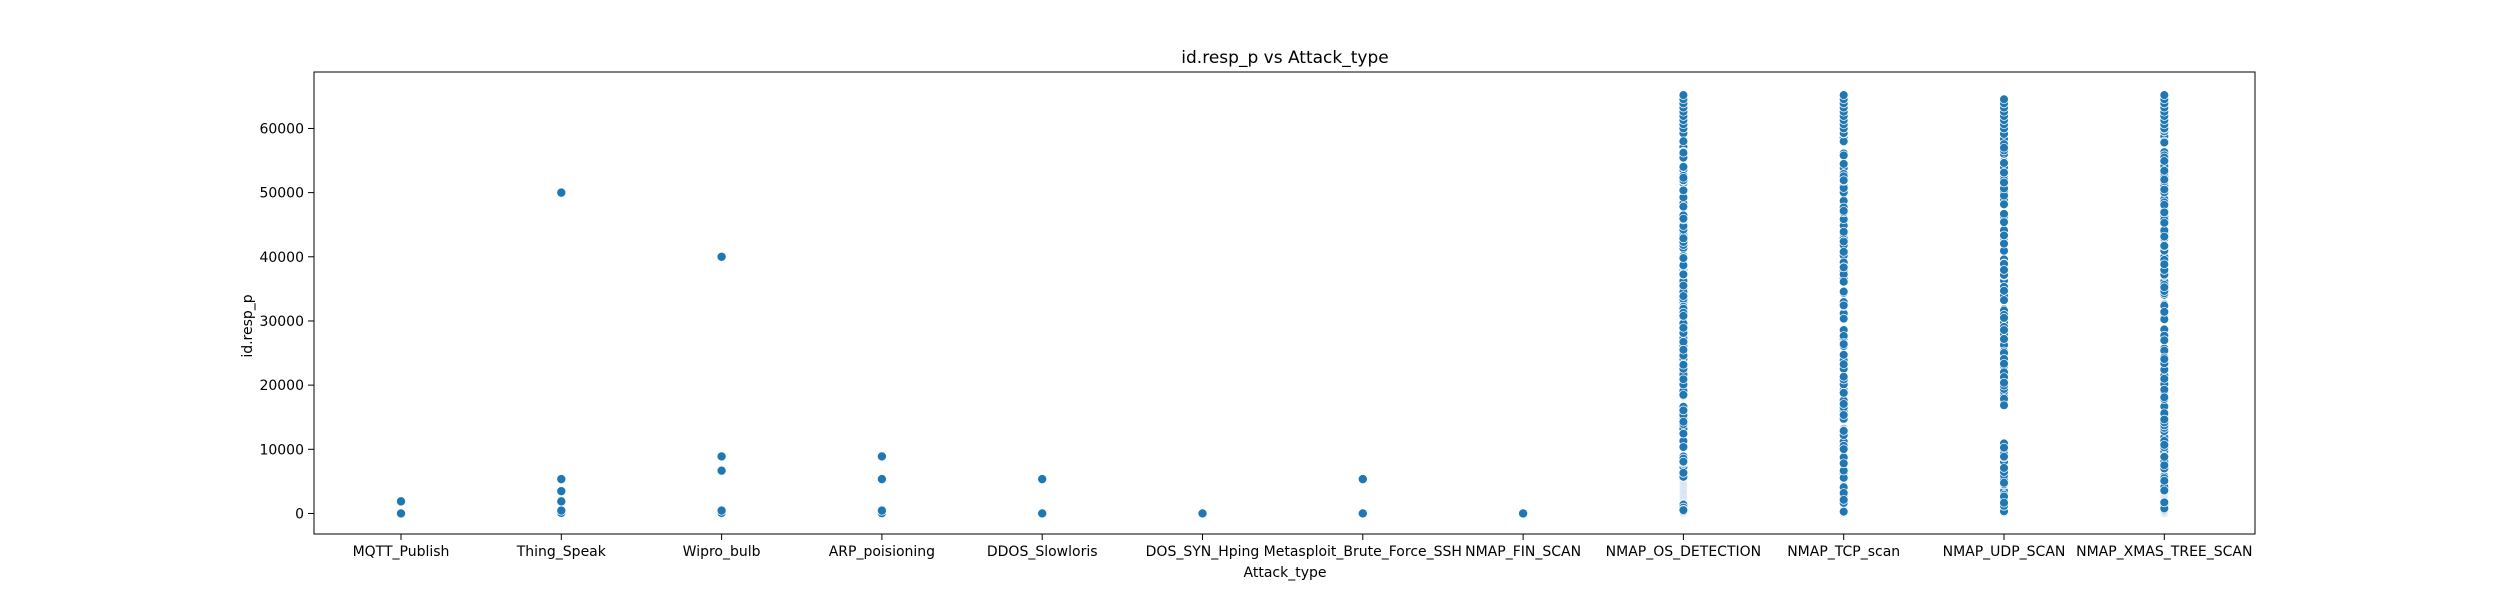 The width and height of the screenshot is (2500, 600). Describe the element at coordinates (1523, 552) in the screenshot. I see `x-tick-label: NMAP_FIN_SCAN` at that location.